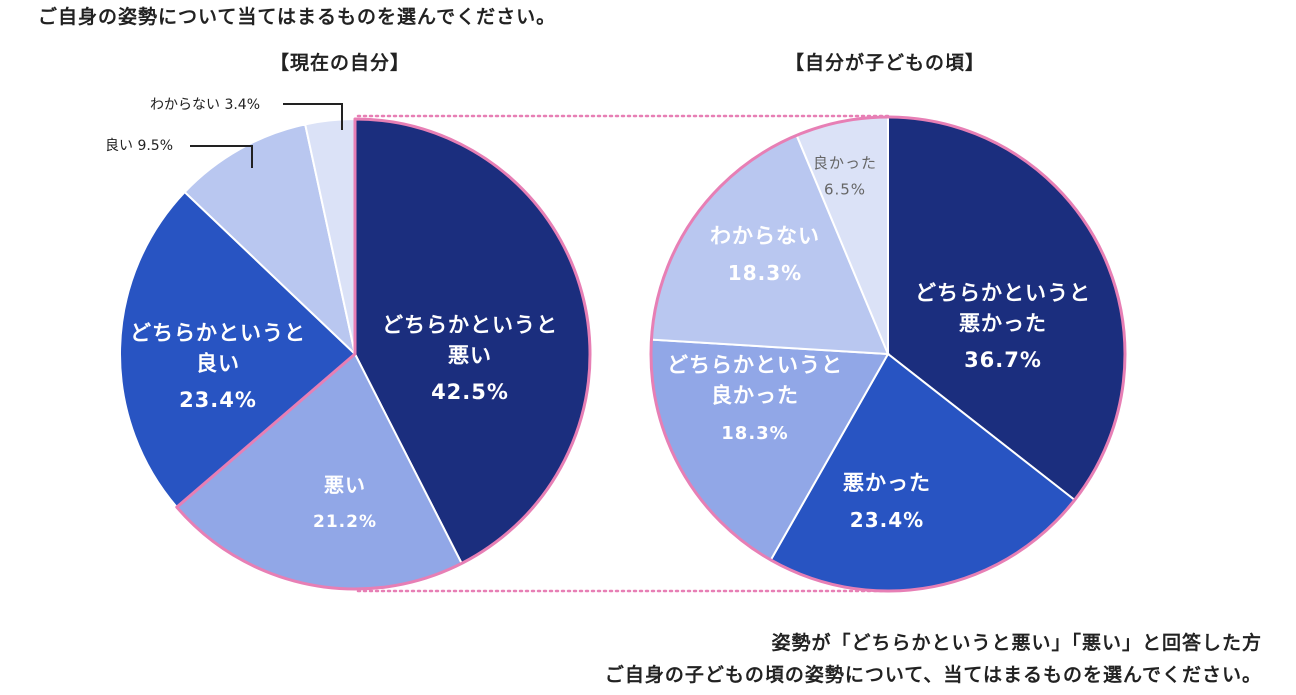 The width and height of the screenshot is (1296, 695). Describe the element at coordinates (887, 520) in the screenshot. I see `pie-1-slice-1-value: 23.4%` at that location.